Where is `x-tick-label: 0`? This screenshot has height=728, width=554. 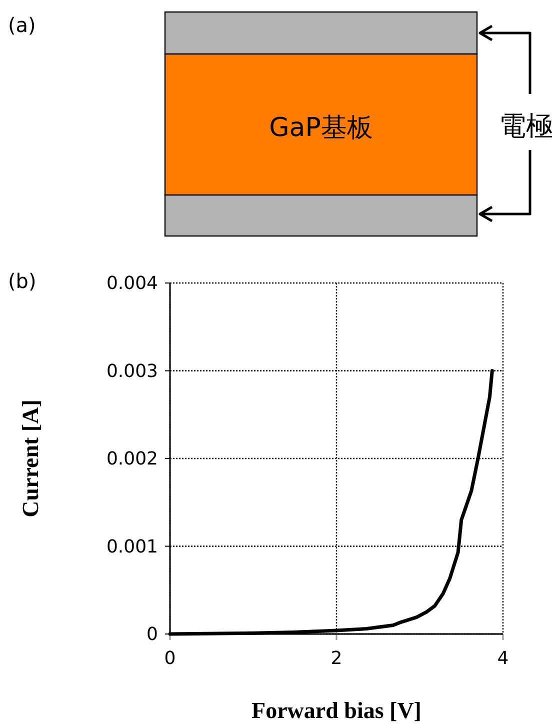 x-tick-label: 0 is located at coordinates (170, 658).